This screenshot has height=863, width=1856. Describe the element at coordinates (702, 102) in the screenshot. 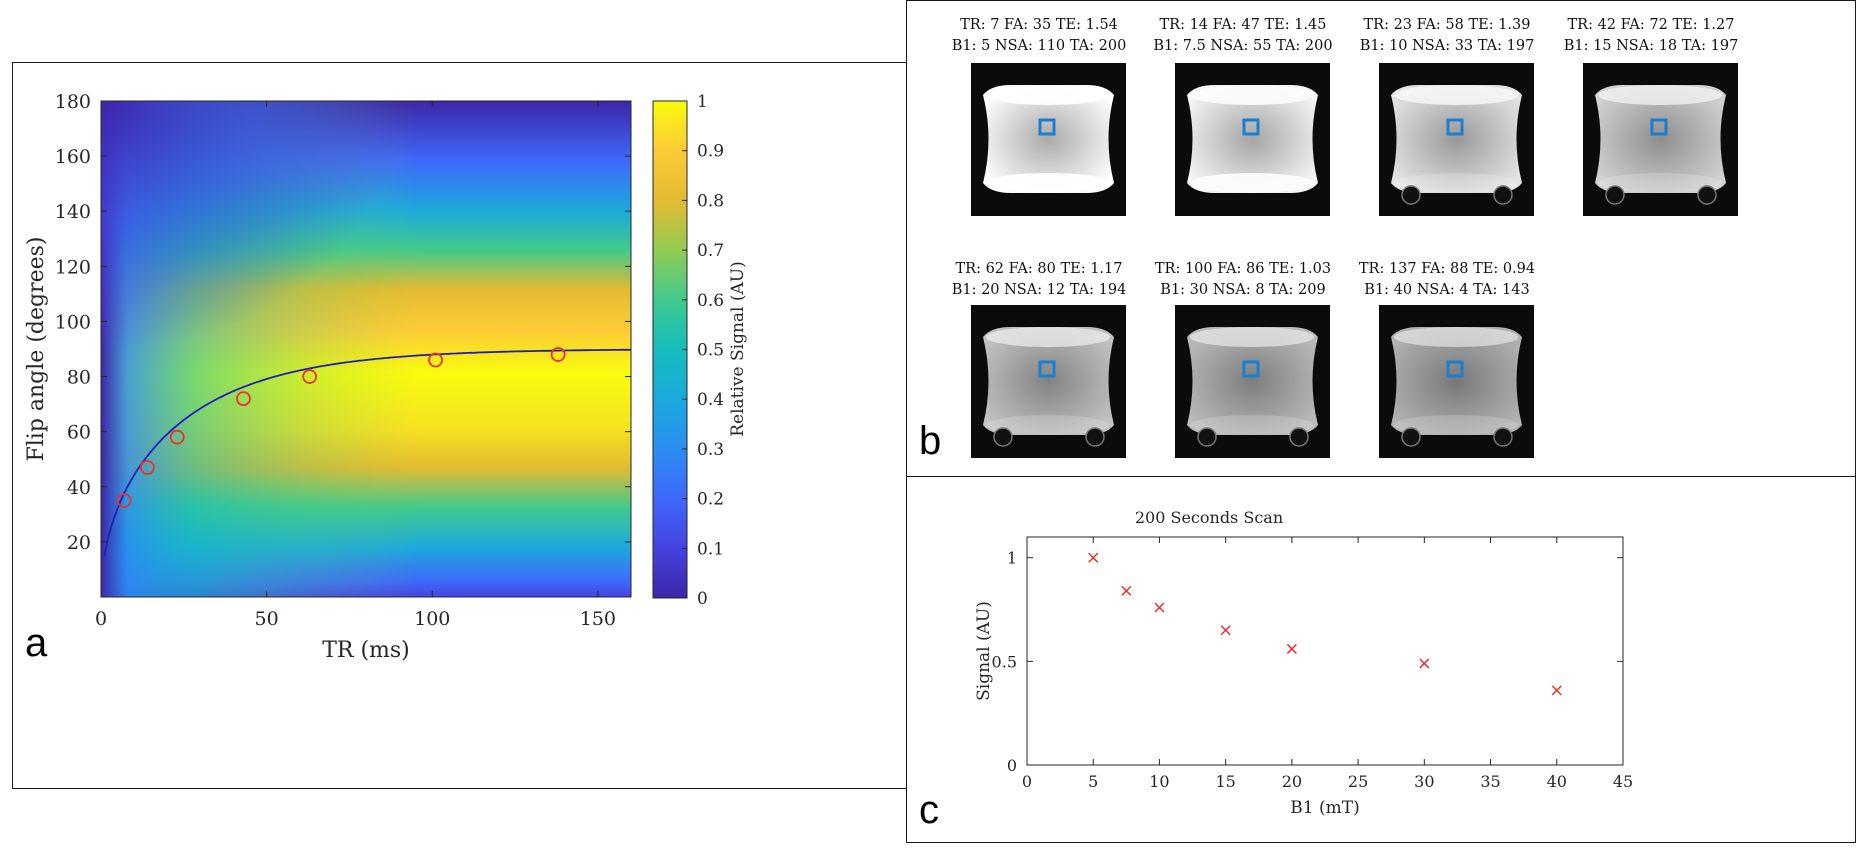

I see `colorbar-tick-label: 1` at that location.